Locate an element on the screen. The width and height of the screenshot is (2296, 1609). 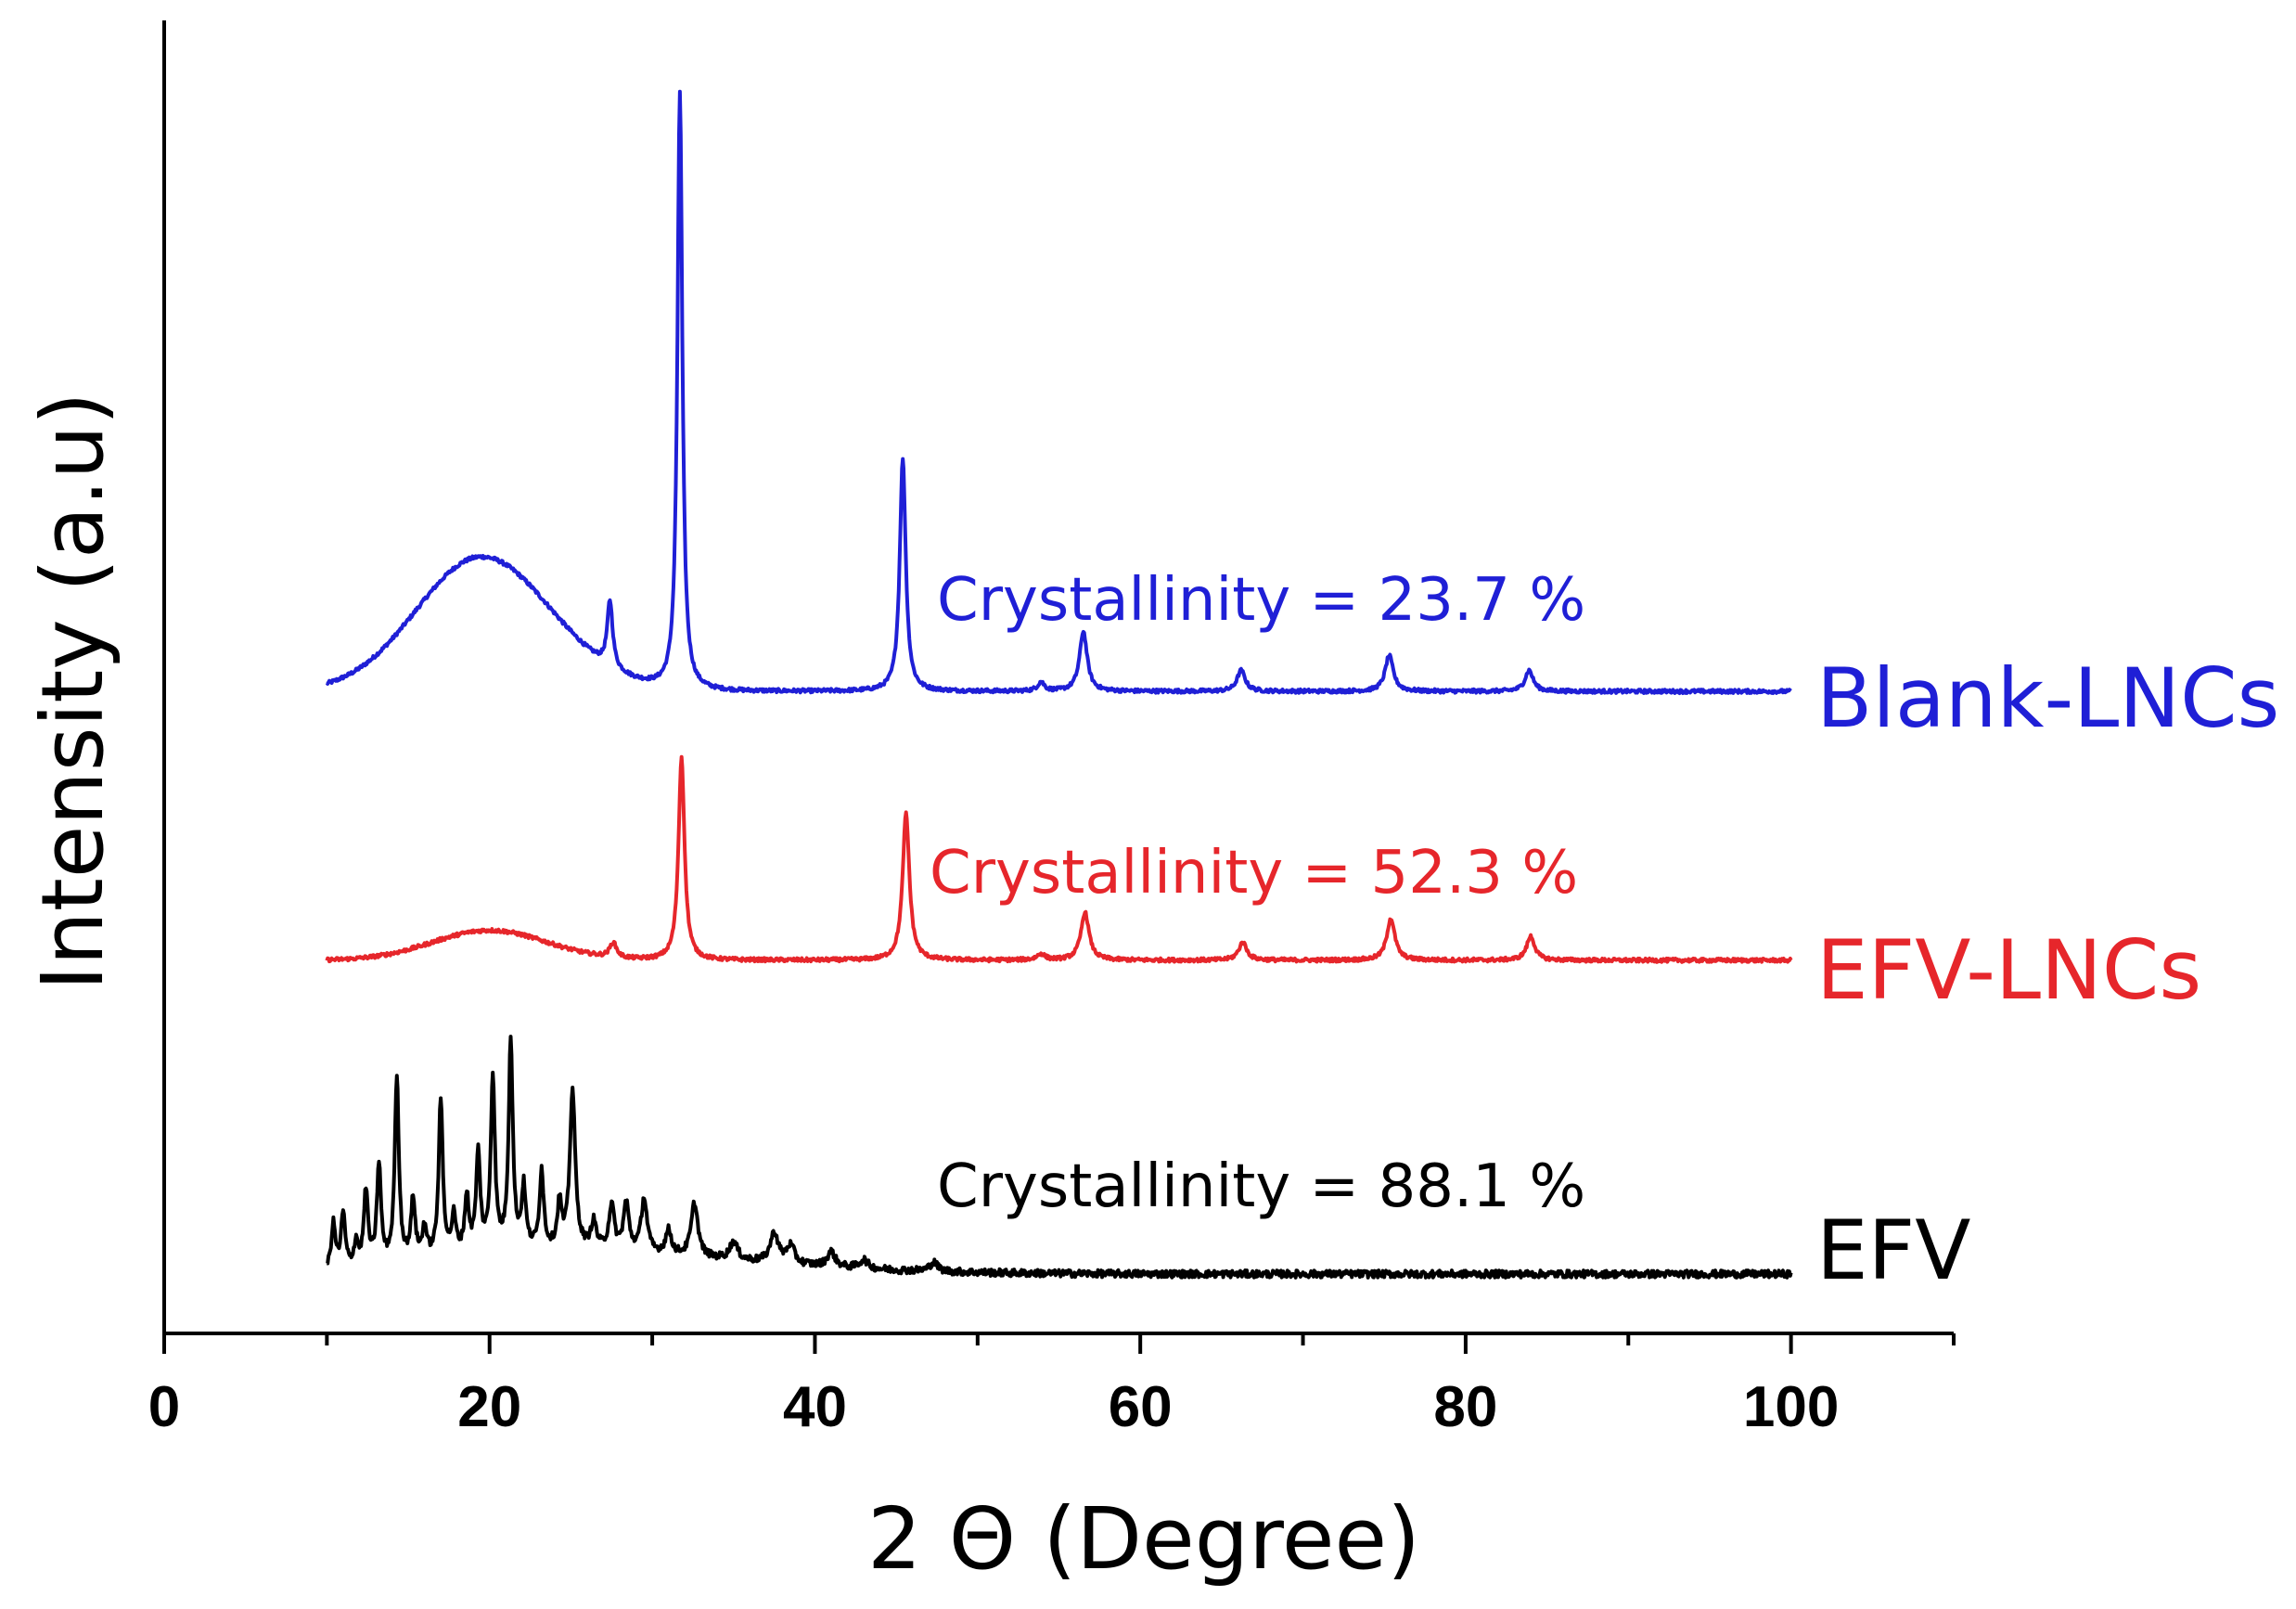
series-line-efv-lncs is located at coordinates (1059, 859).